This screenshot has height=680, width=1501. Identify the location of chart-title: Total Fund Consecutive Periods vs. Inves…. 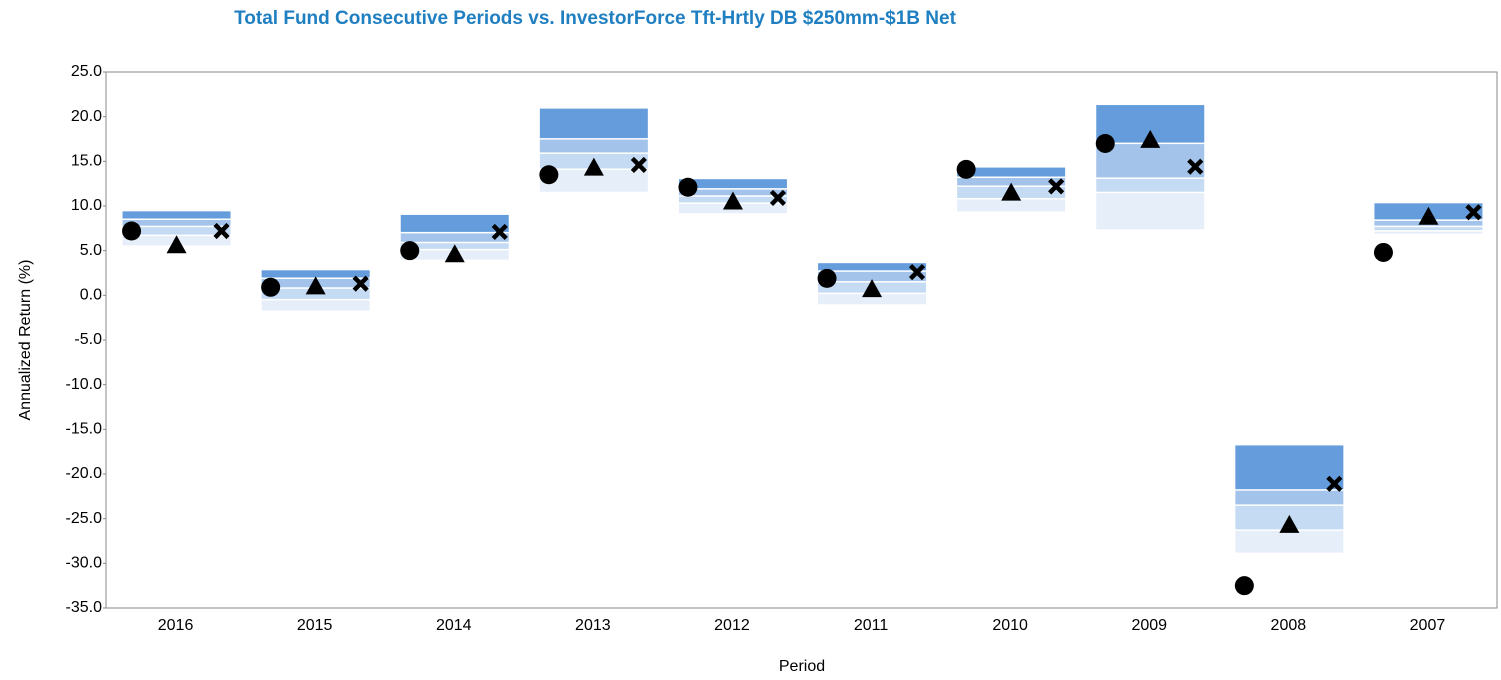
(595, 18).